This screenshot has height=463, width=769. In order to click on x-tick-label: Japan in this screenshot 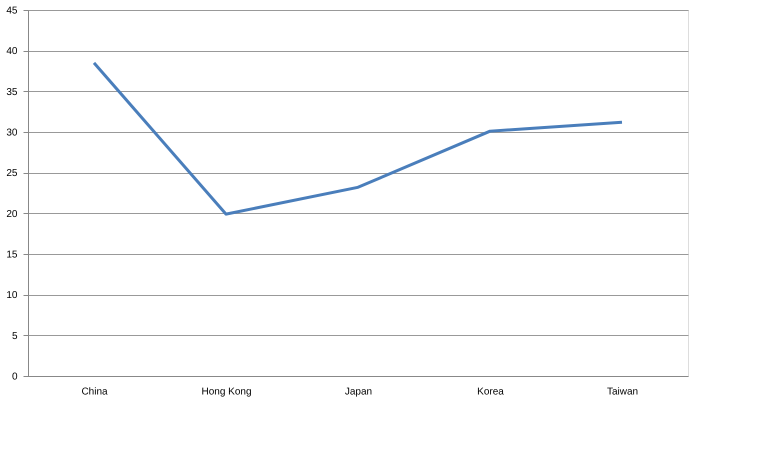, I will do `click(358, 392)`.